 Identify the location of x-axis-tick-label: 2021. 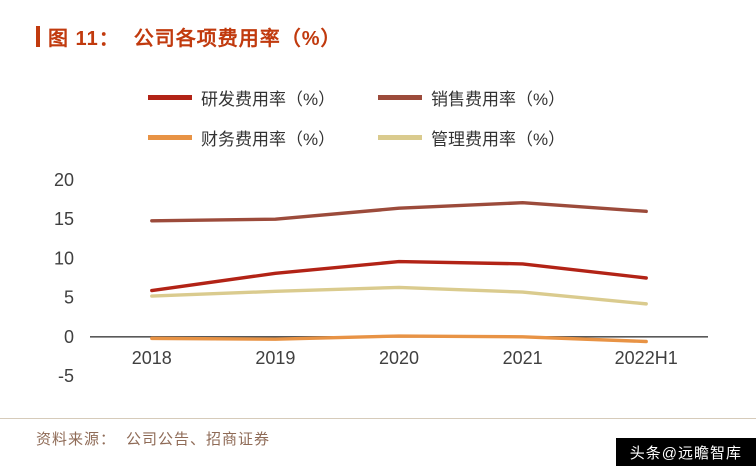
(523, 358).